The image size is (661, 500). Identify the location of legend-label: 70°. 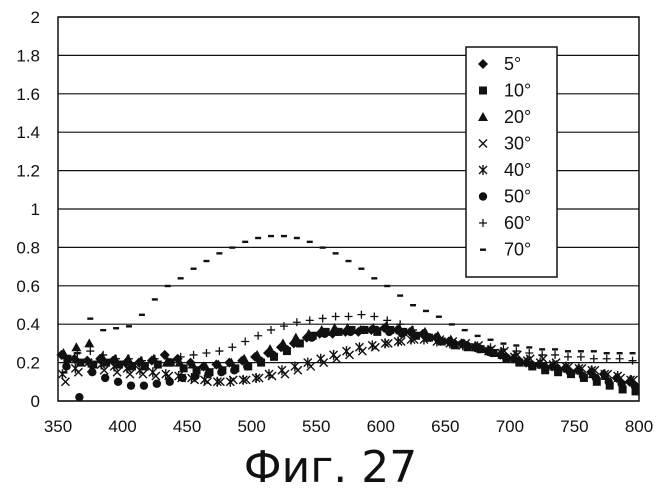
(517, 250).